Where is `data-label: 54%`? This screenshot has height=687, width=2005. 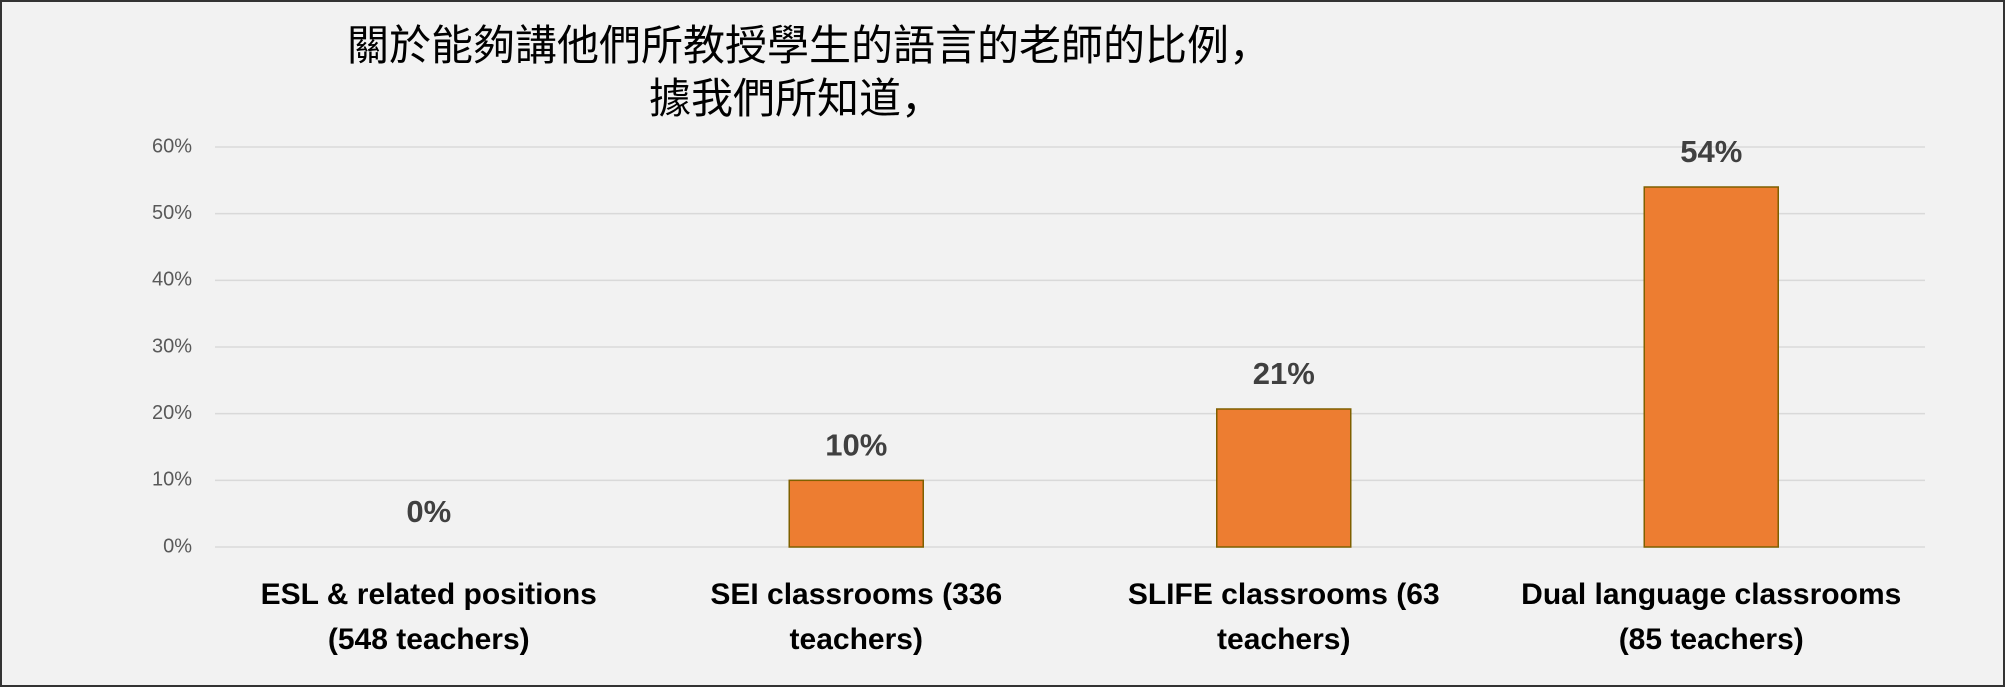
data-label: 54% is located at coordinates (1711, 151).